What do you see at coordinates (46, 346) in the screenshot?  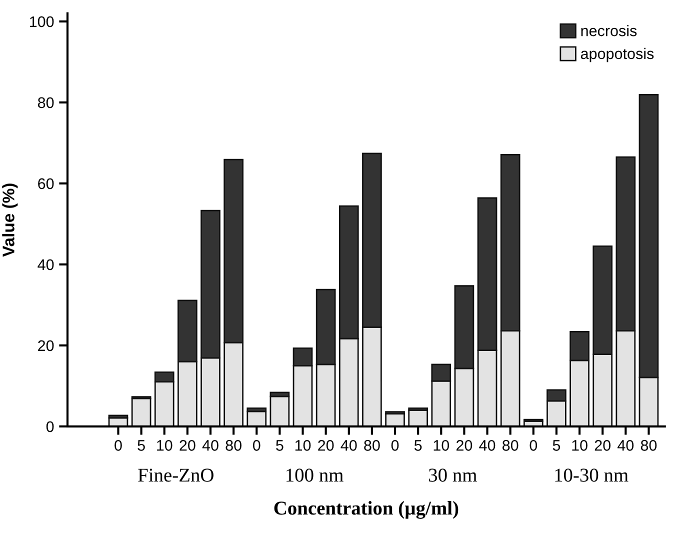 I see `y-tick-label: 20` at bounding box center [46, 346].